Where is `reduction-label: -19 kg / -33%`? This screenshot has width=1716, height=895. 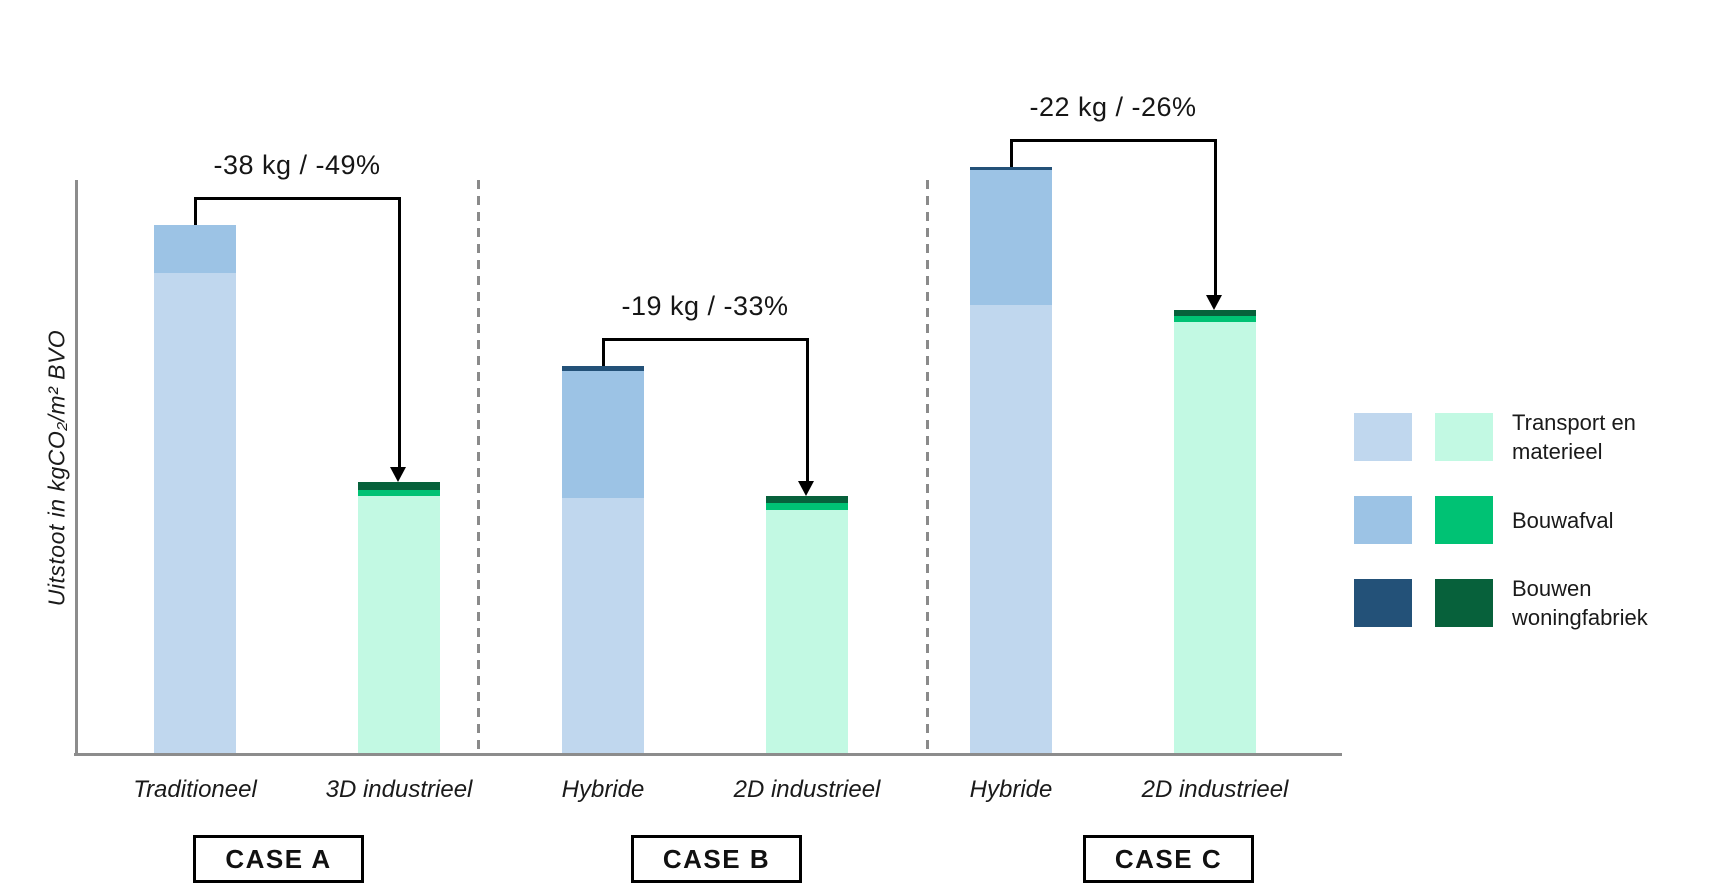 reduction-label: -19 kg / -33% is located at coordinates (705, 306).